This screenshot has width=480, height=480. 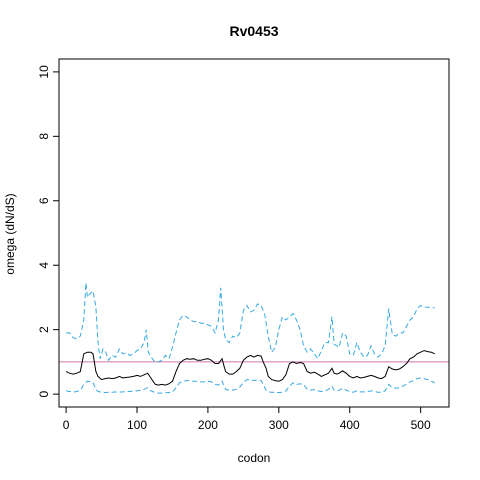 I want to click on y-tick-label: 2, so click(x=44, y=329).